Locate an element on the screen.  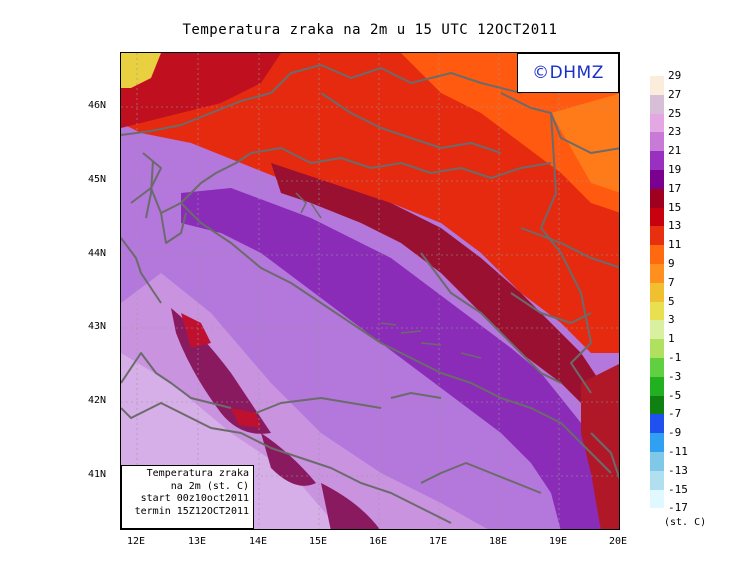
lon-label: 14E is located at coordinates (258, 541).